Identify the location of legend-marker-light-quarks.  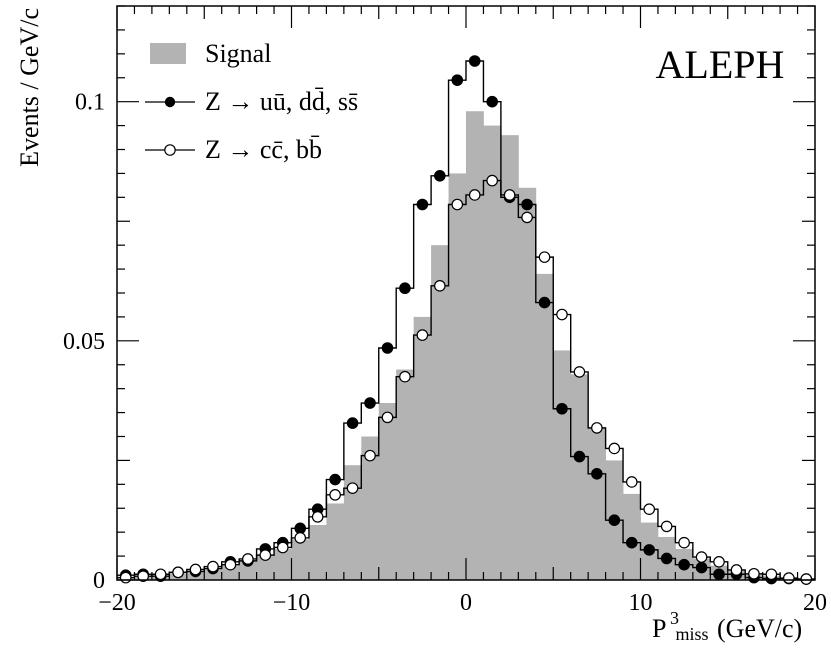
(170, 102).